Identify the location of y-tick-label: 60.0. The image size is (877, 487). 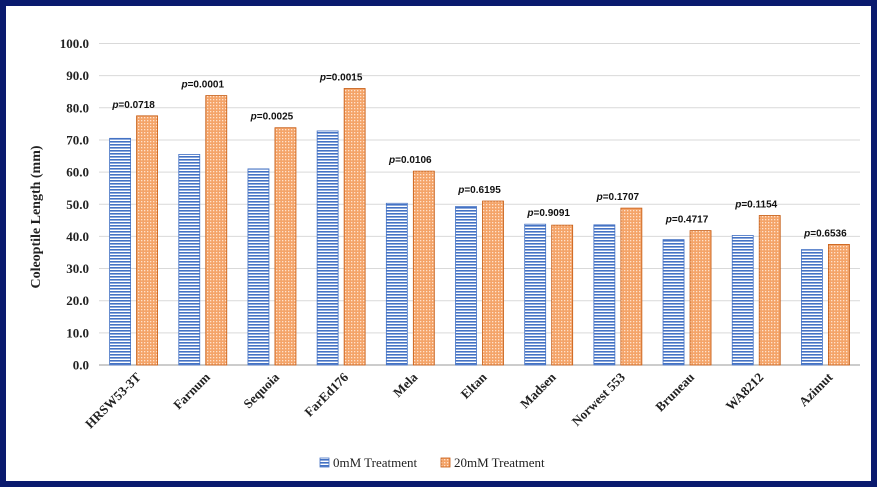
(77, 172).